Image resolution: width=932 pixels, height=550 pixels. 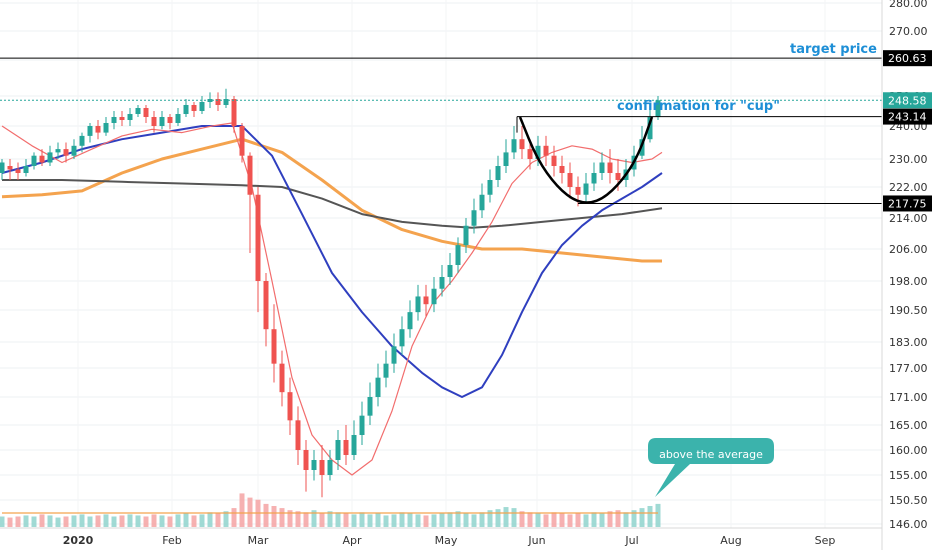 What do you see at coordinates (908, 450) in the screenshot?
I see `price-tick-label: 160.00` at bounding box center [908, 450].